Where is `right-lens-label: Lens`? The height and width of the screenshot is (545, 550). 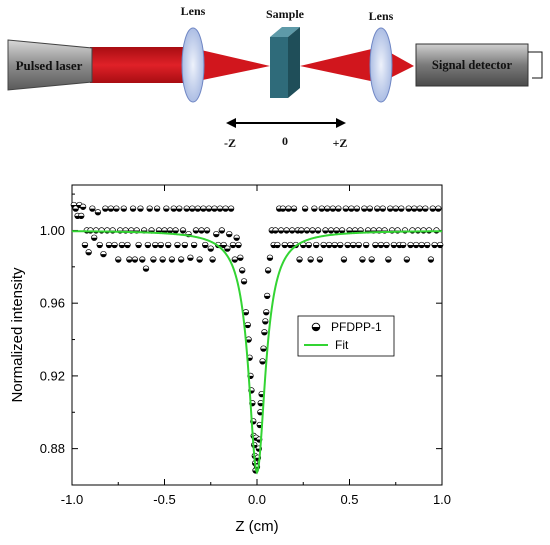
right-lens-label: Lens is located at coordinates (381, 16).